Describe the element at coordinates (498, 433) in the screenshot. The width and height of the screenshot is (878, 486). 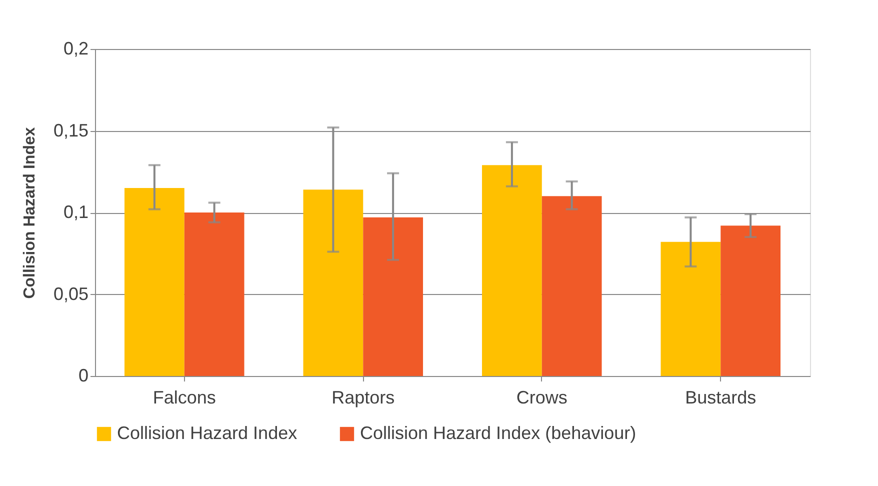
I see `legend-label: Collision Hazard Index (behaviour)` at that location.